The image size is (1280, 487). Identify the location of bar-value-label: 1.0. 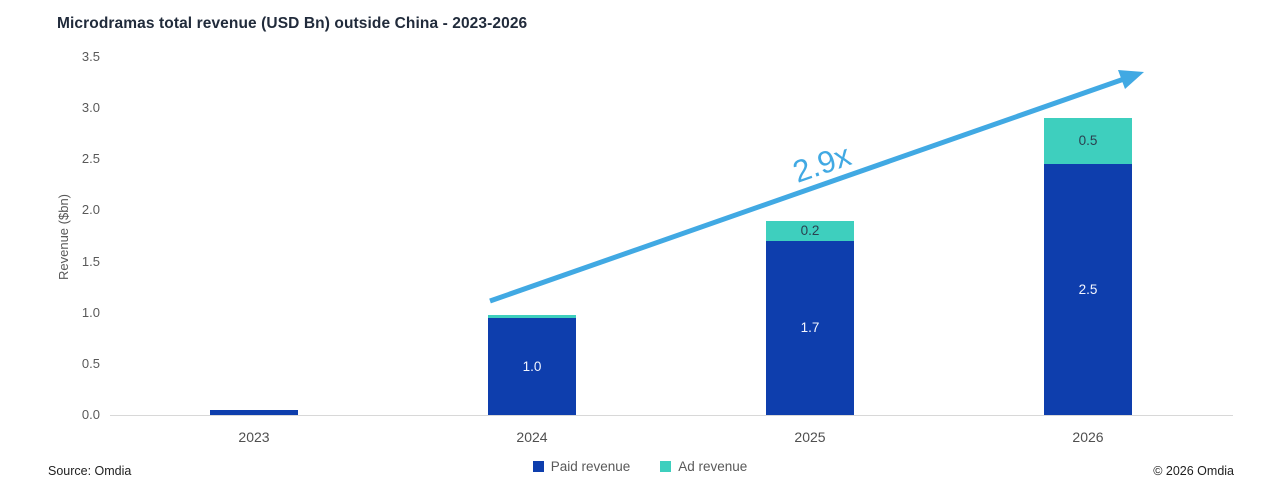
(532, 366).